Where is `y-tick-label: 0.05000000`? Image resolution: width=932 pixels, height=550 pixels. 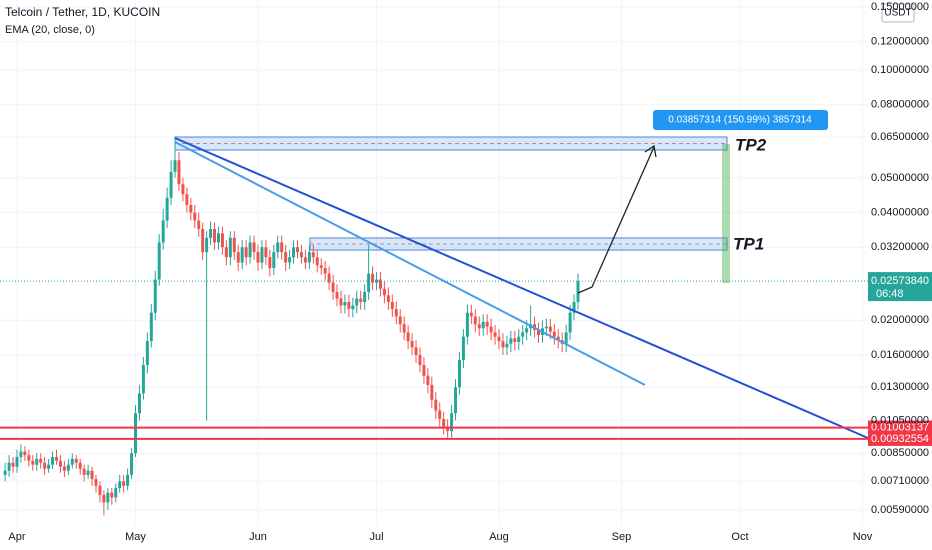 y-tick-label: 0.05000000 is located at coordinates (900, 178).